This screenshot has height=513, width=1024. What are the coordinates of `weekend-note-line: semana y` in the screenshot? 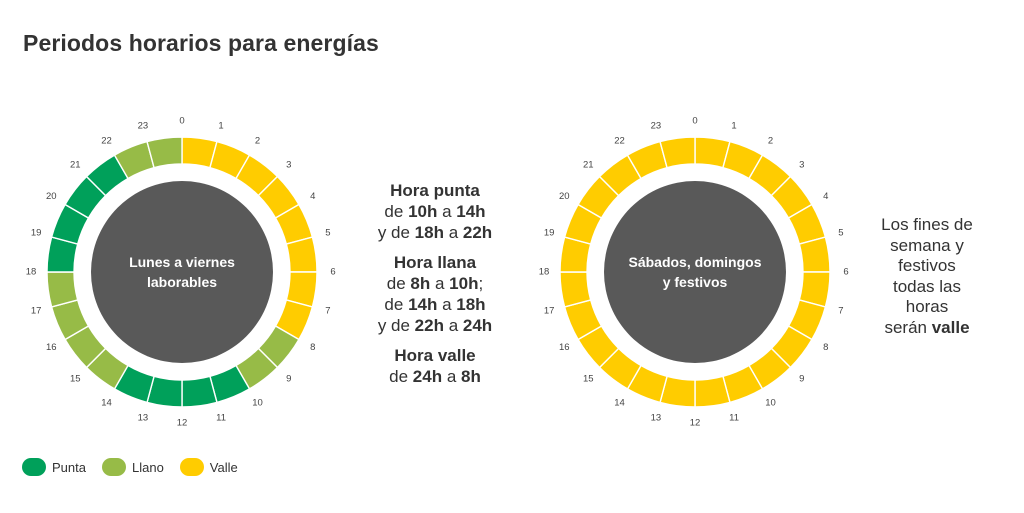 It's located at (927, 245).